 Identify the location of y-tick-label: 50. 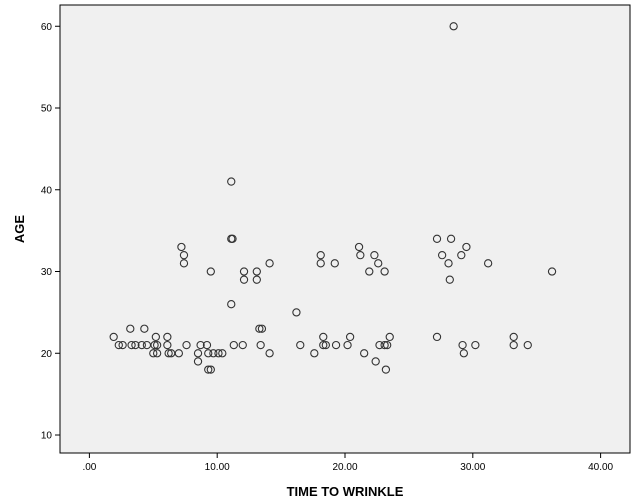
(47, 109).